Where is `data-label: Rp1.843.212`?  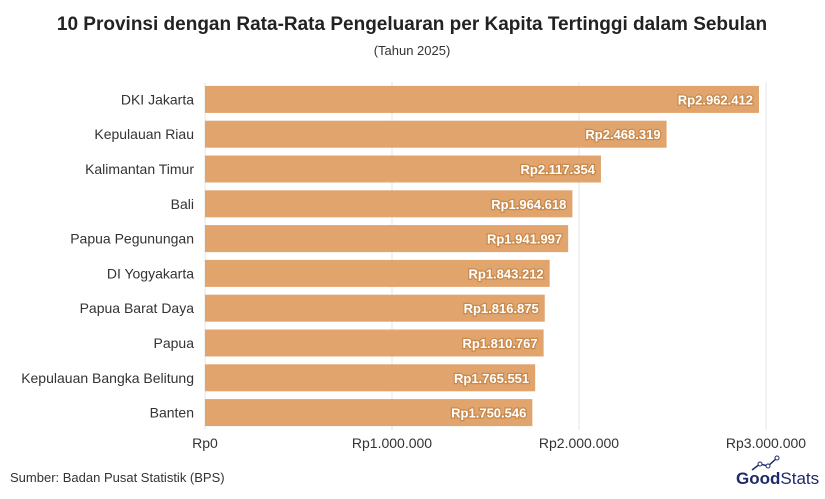 data-label: Rp1.843.212 is located at coordinates (506, 273).